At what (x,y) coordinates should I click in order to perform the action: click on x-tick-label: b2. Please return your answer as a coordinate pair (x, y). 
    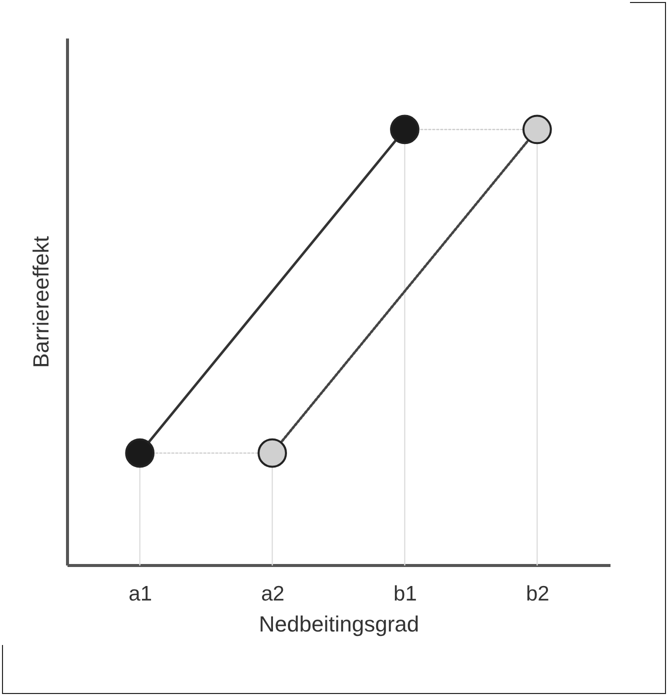
    Looking at the image, I should click on (538, 594).